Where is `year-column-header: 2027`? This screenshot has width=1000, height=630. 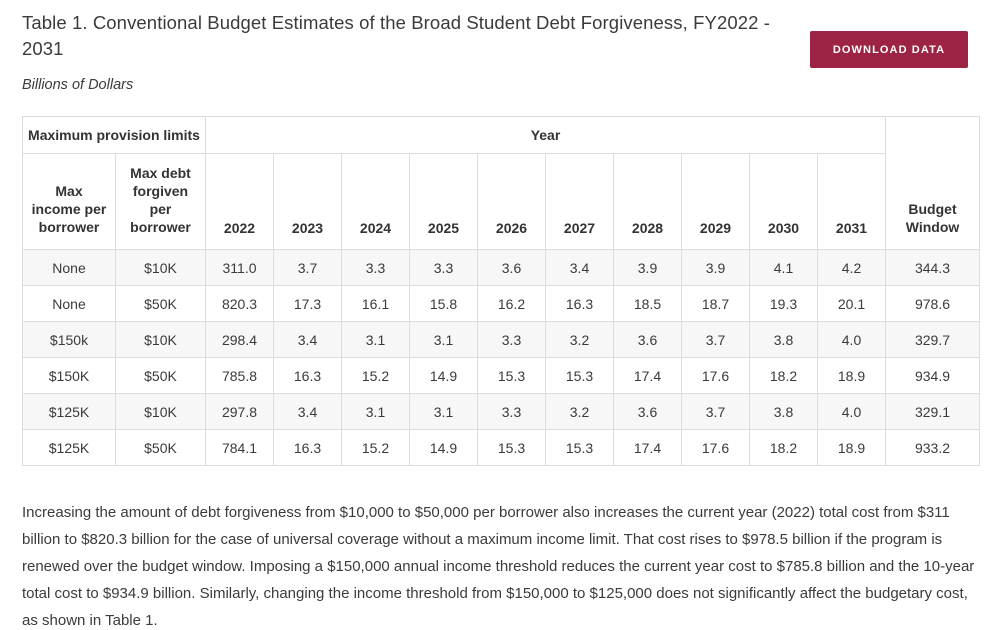 year-column-header: 2027 is located at coordinates (579, 201).